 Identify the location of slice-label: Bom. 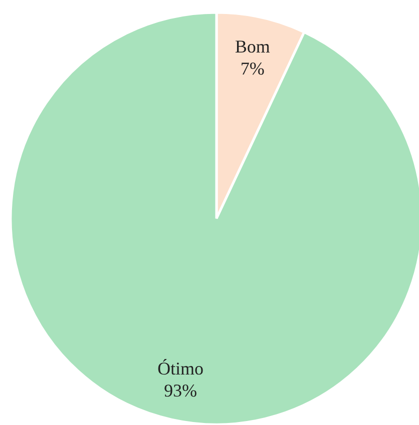
(252, 46).